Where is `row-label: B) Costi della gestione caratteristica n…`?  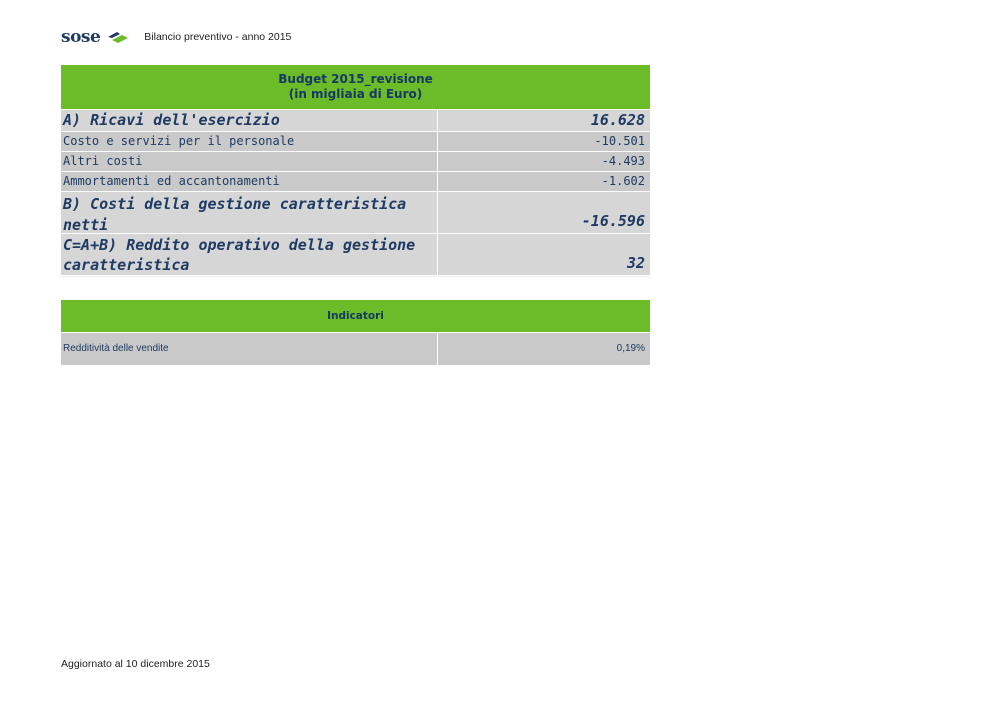 row-label: B) Costi della gestione caratteristica n… is located at coordinates (249, 213).